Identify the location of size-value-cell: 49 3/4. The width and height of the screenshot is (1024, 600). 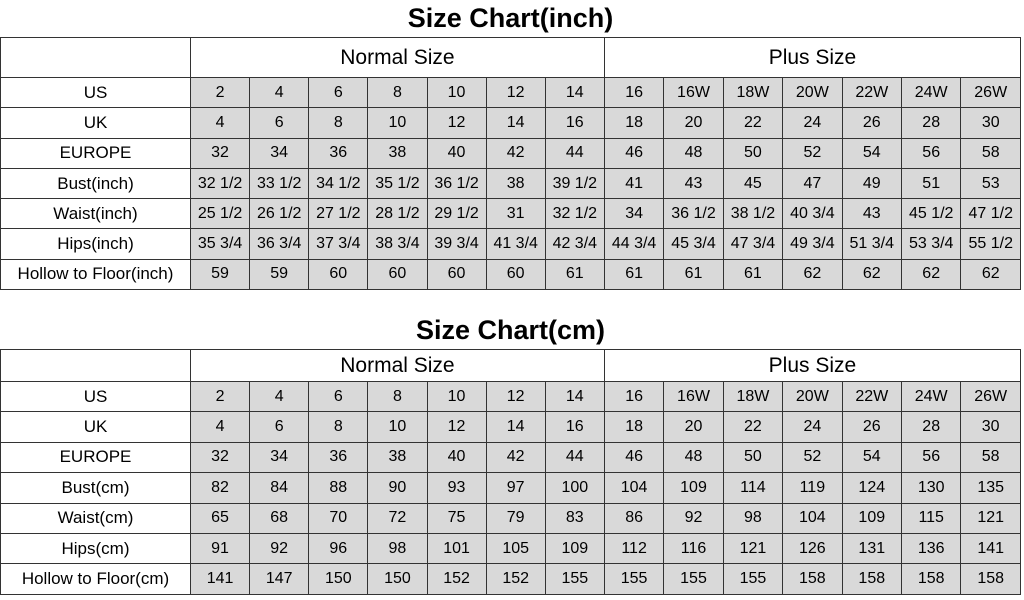
(812, 244).